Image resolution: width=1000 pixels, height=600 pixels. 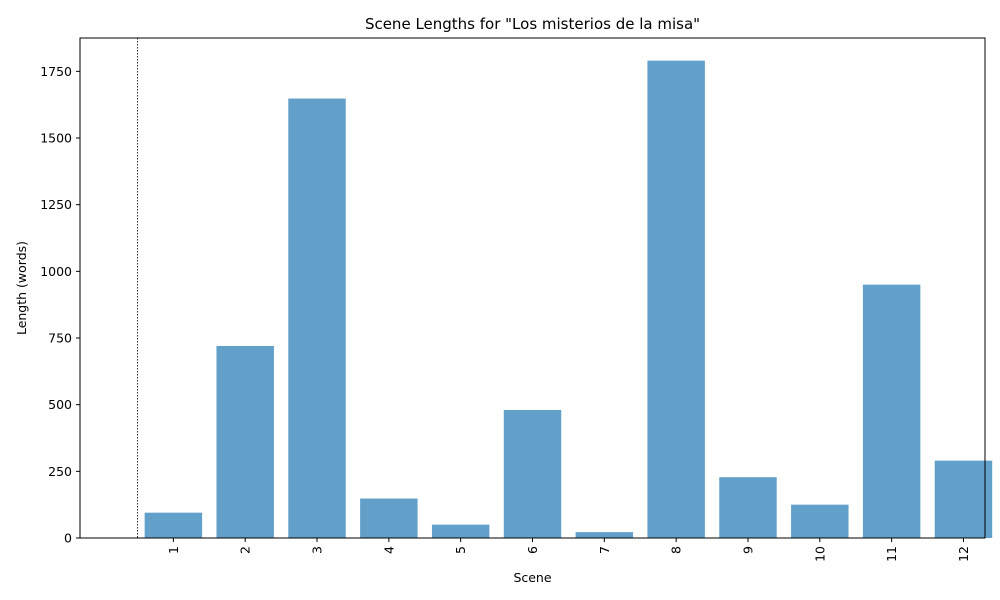 What do you see at coordinates (60, 404) in the screenshot?
I see `y-tick-label: 500` at bounding box center [60, 404].